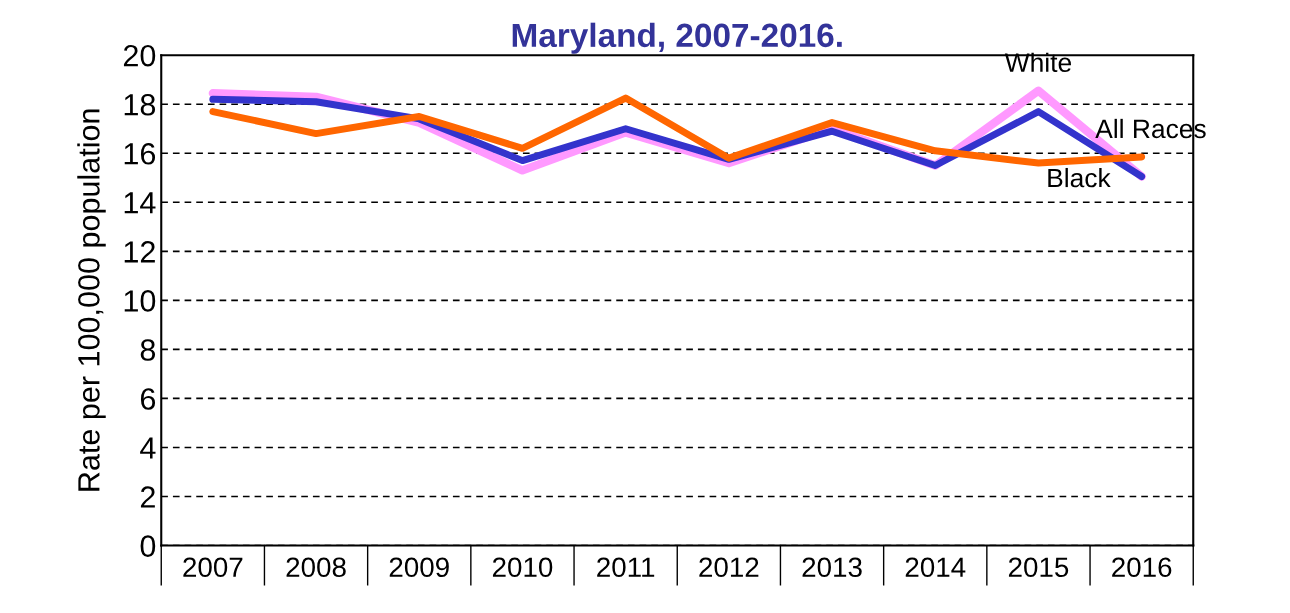 The width and height of the screenshot is (1290, 613). What do you see at coordinates (140, 203) in the screenshot?
I see `y-tick-label: 14` at bounding box center [140, 203].